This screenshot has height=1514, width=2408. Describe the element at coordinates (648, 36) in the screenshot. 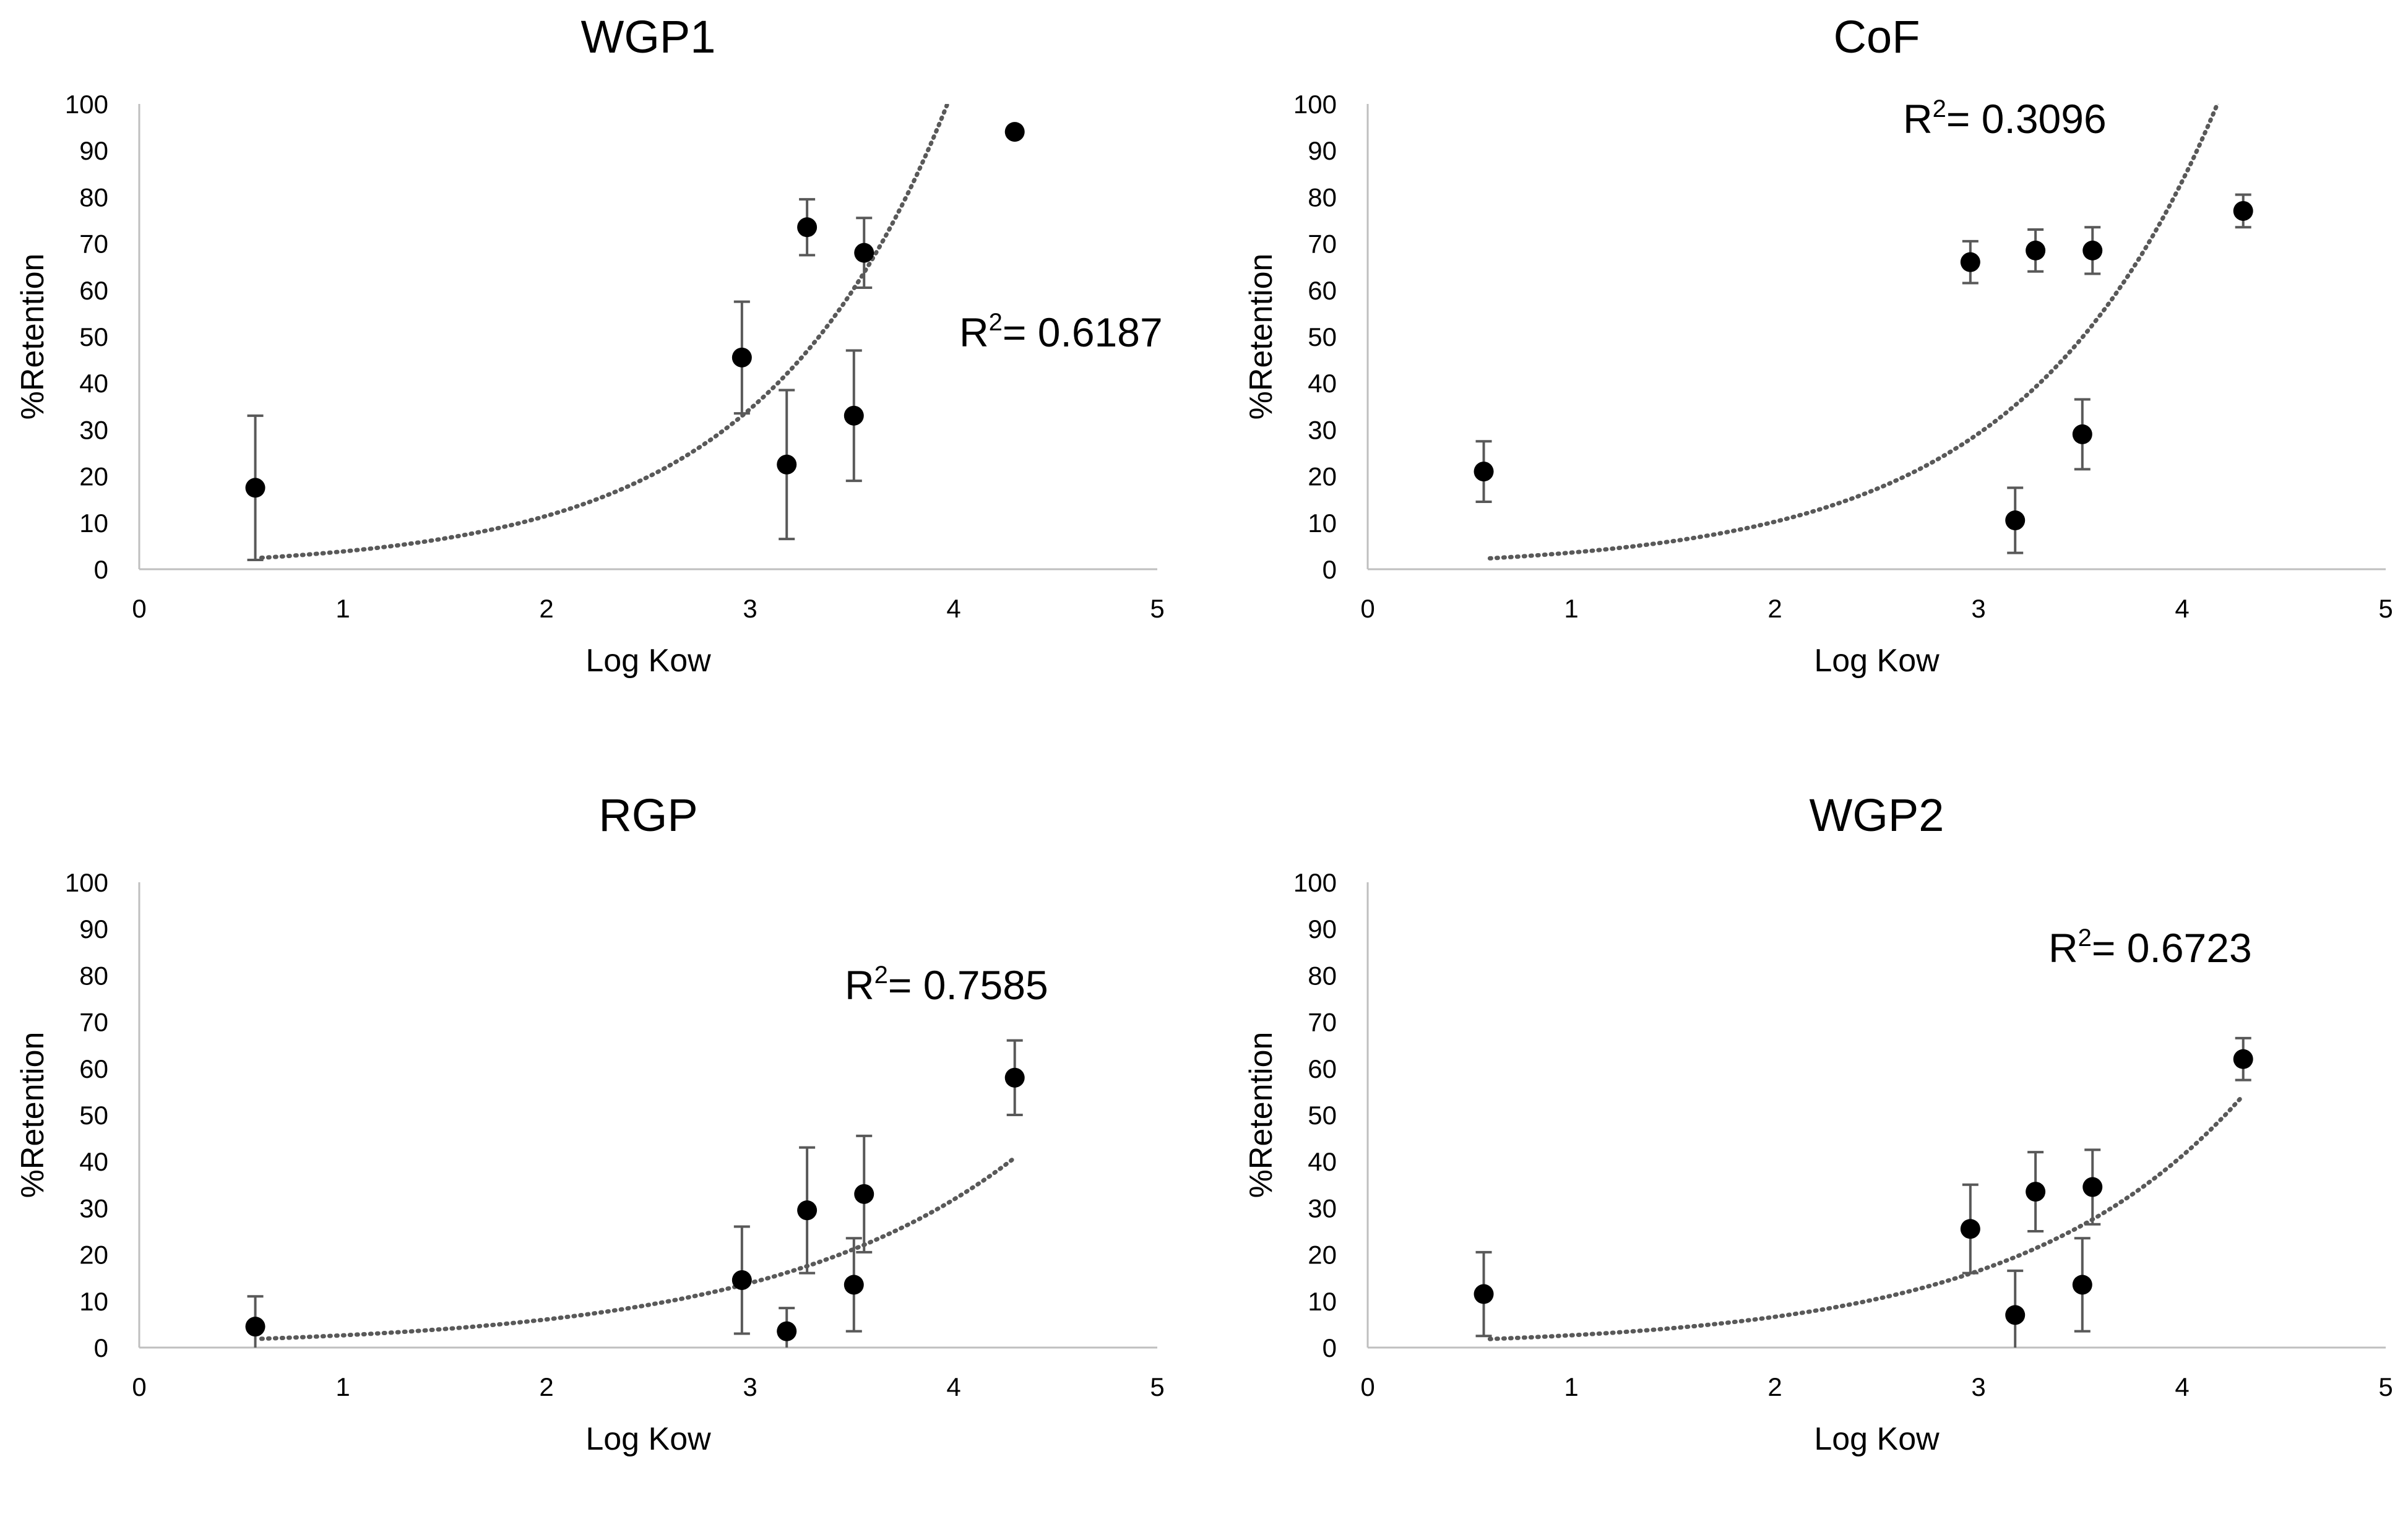

I see `chart-title: WGP1` at that location.